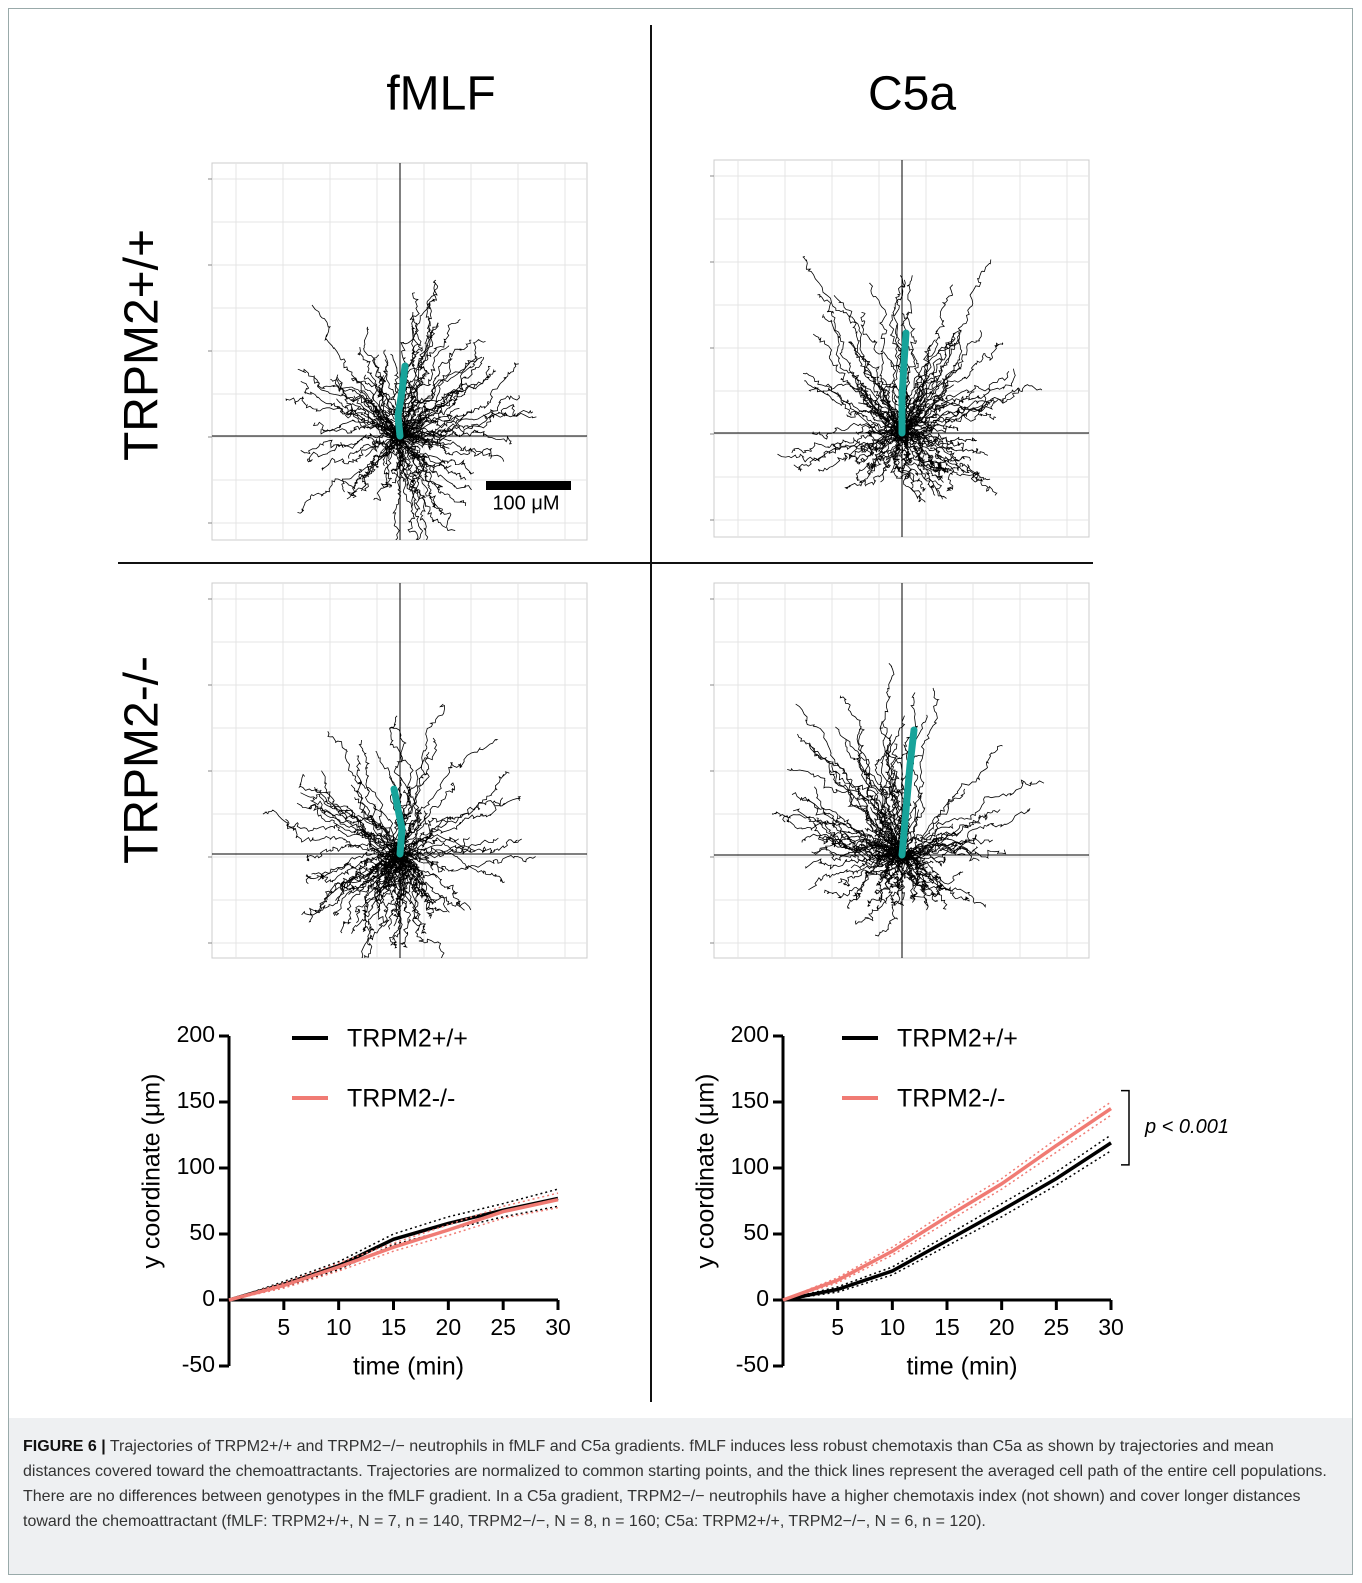 This screenshot has height=1583, width=1362. What do you see at coordinates (961, 1367) in the screenshot?
I see `x-axis-label: time (min)` at bounding box center [961, 1367].